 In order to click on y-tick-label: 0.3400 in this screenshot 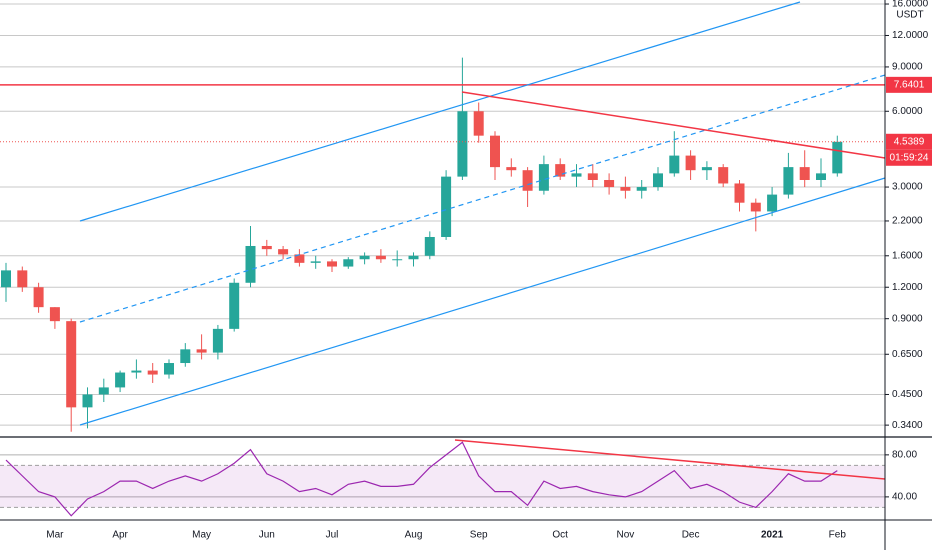, I will do `click(907, 425)`.